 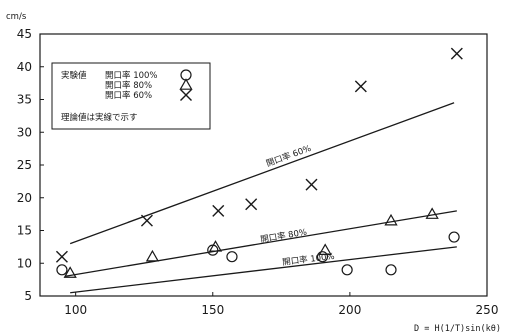 What do you see at coordinates (24, 34) in the screenshot?
I see `y-tick-label: 45` at bounding box center [24, 34].